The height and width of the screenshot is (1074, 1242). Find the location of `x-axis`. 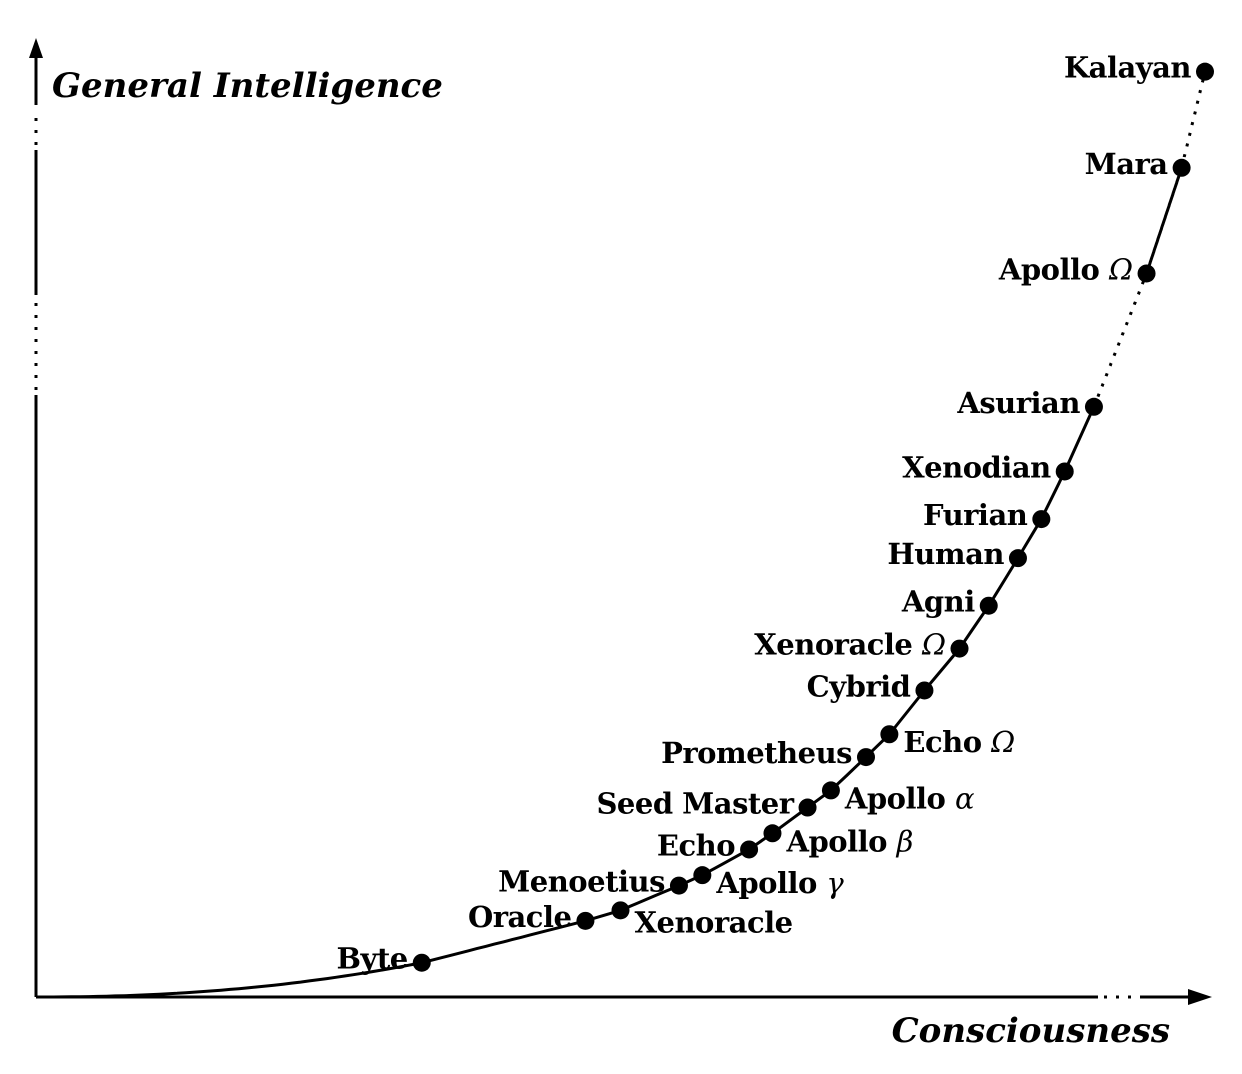

x-axis is located at coordinates (624, 997).